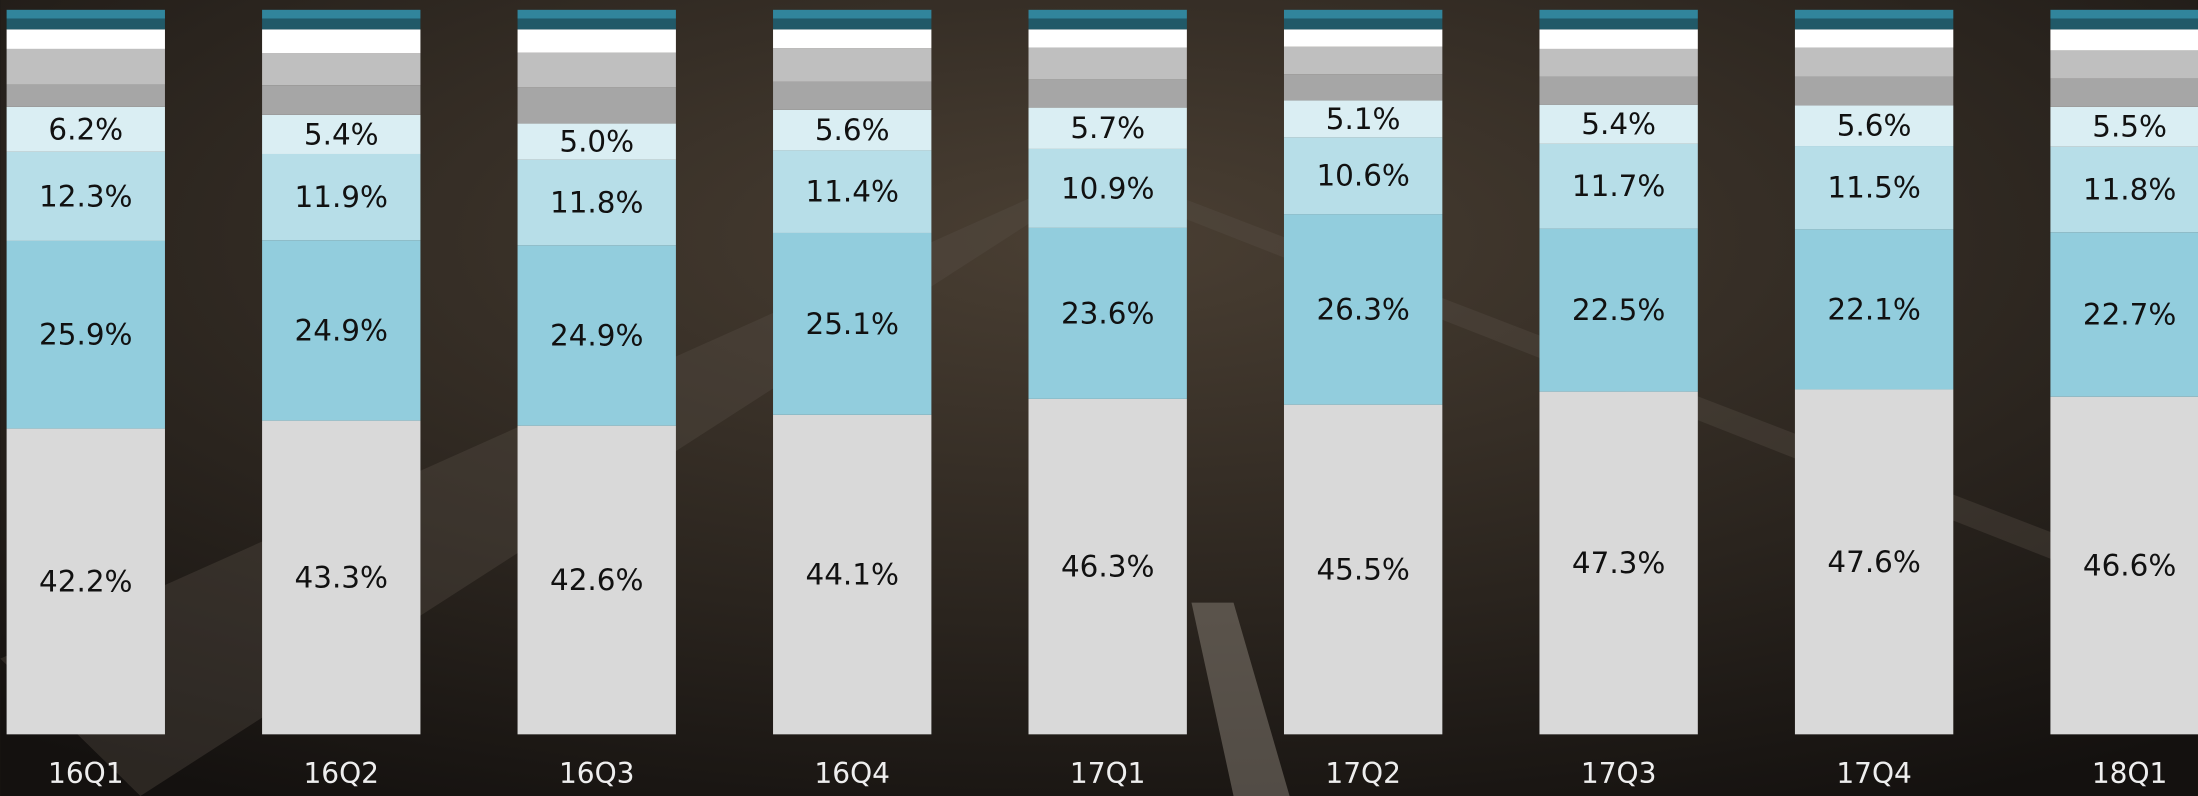 This screenshot has width=2198, height=796. I want to click on data-label: 6.2%, so click(85, 129).